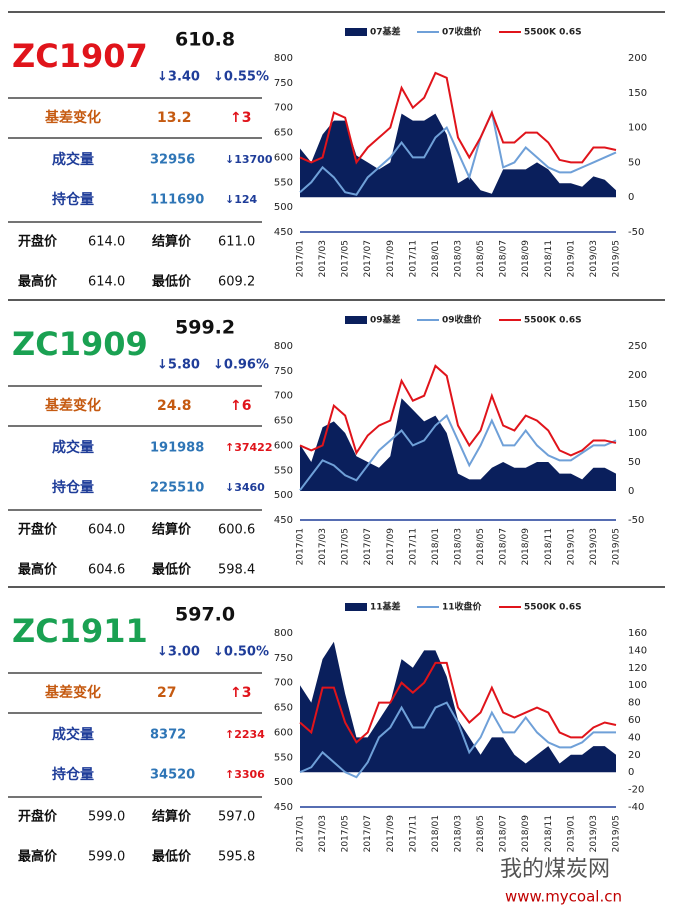 This screenshot has width=675, height=918. I want to click on y2-tick-label: 100, so click(637, 685).